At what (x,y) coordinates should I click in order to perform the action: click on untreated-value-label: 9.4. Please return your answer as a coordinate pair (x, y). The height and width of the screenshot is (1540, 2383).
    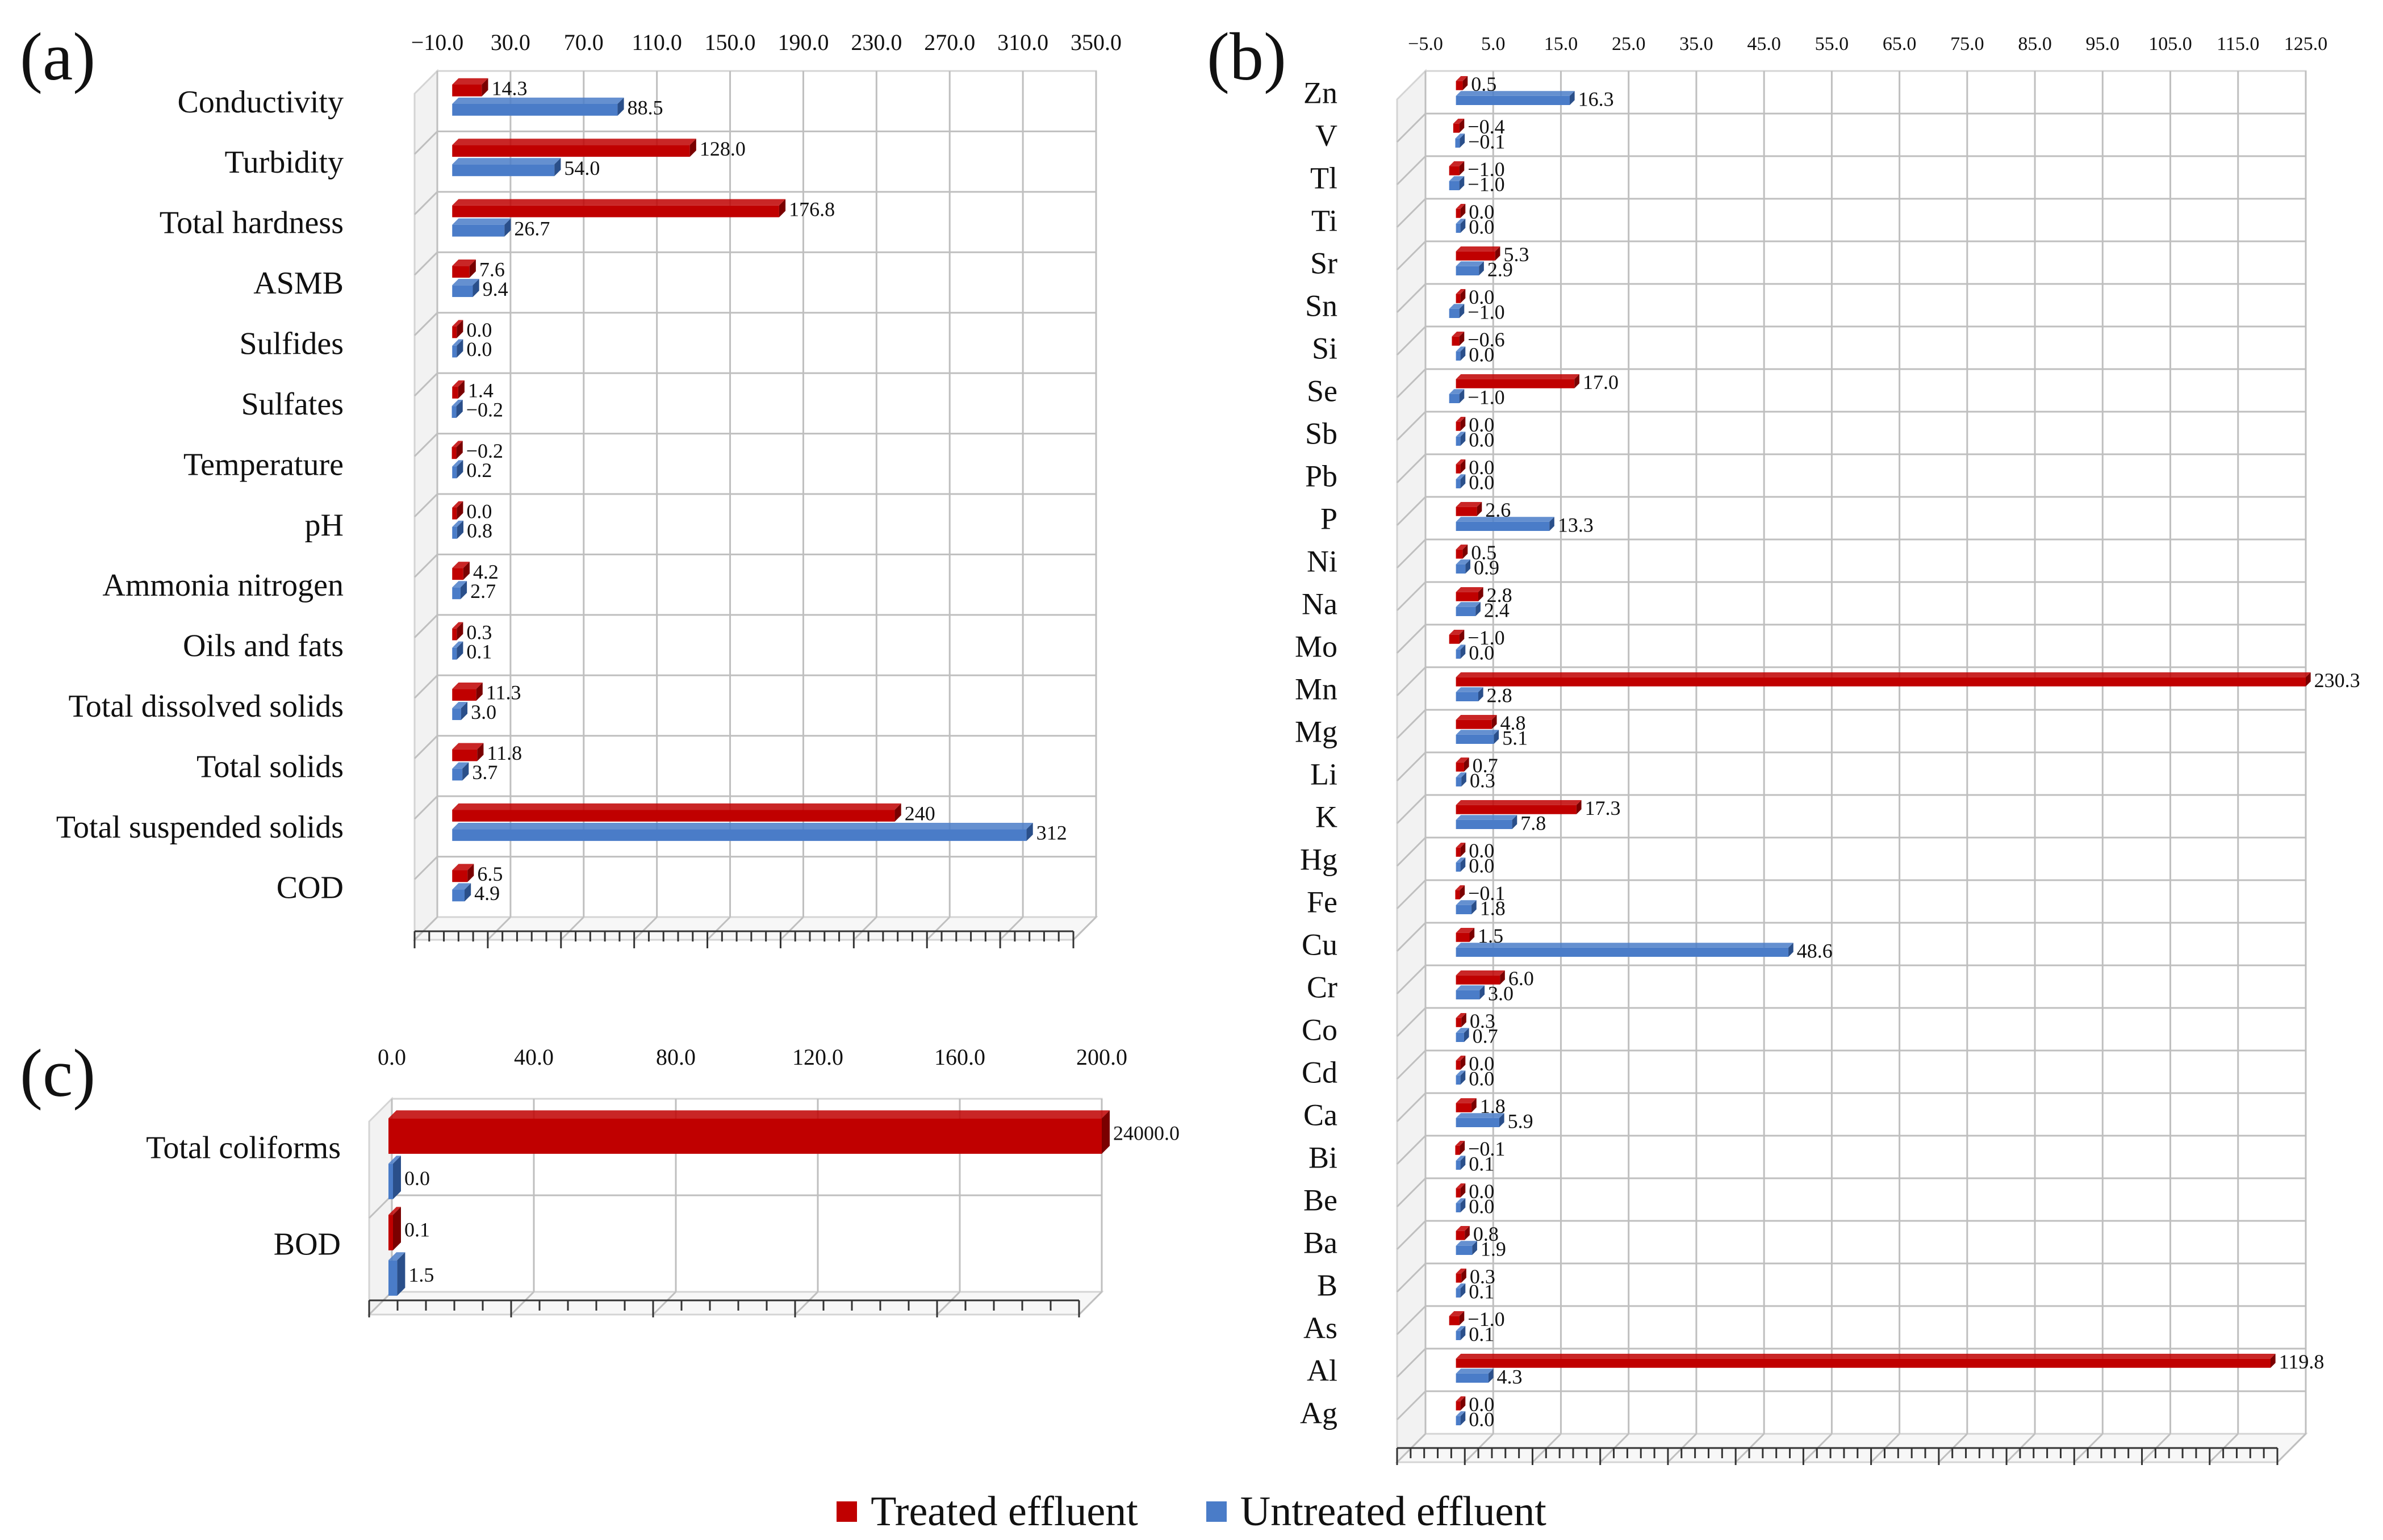
    Looking at the image, I should click on (495, 289).